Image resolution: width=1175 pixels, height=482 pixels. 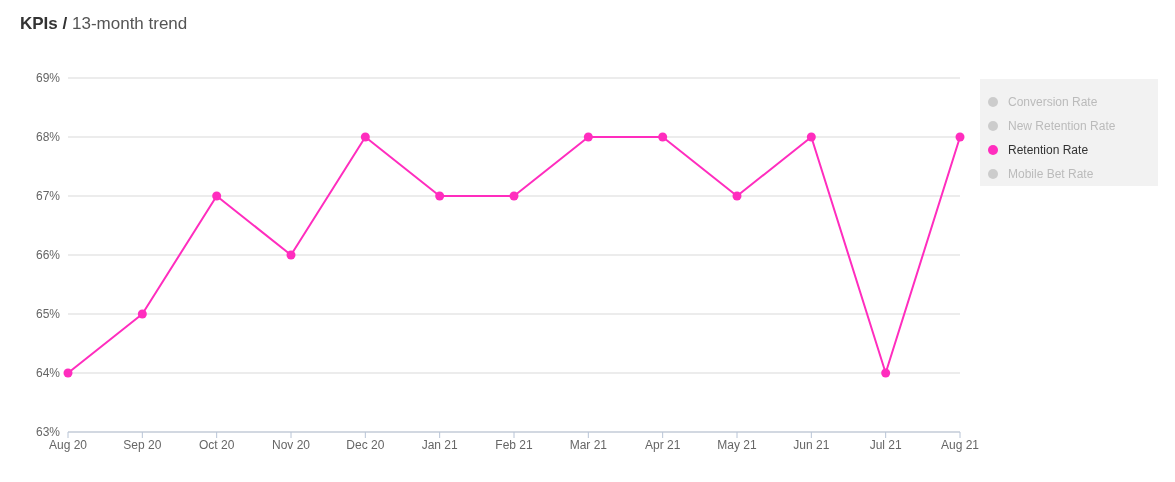 What do you see at coordinates (291, 444) in the screenshot?
I see `x-tick-label: Nov 20` at bounding box center [291, 444].